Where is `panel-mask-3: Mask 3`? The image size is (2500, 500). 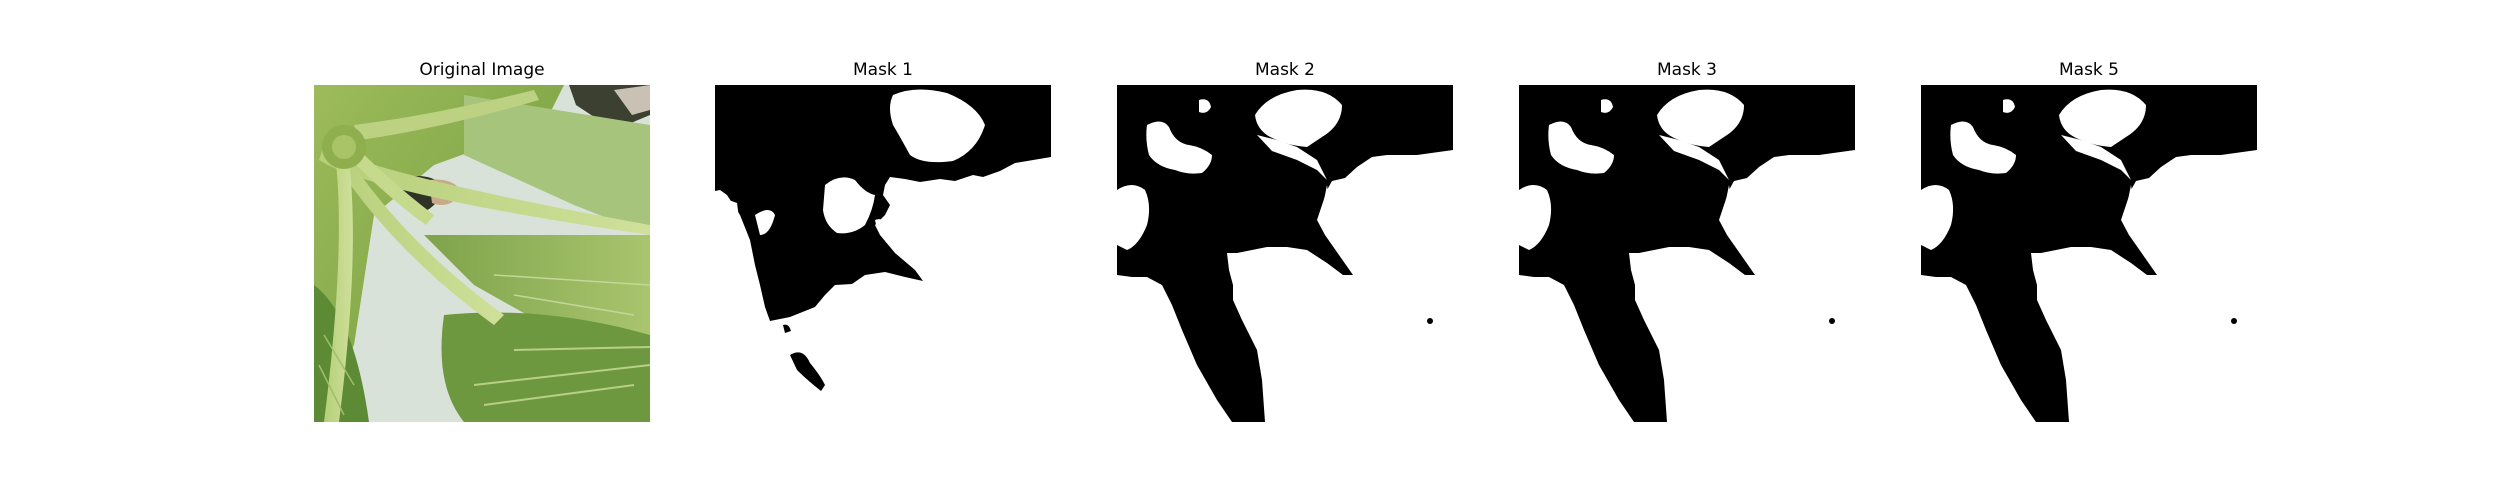
panel-mask-3: Mask 3 is located at coordinates (1687, 250).